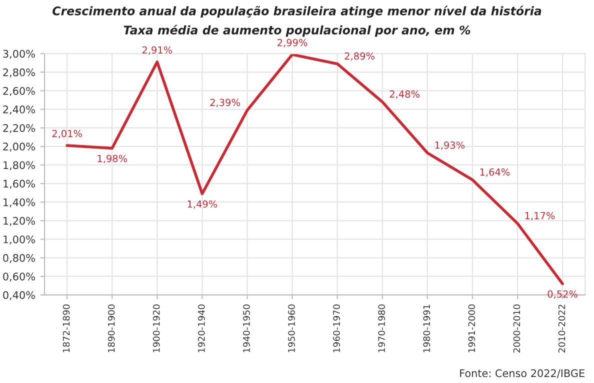 This screenshot has width=594, height=383. What do you see at coordinates (336, 328) in the screenshot?
I see `x-tick-label: 1960-1970` at bounding box center [336, 328].